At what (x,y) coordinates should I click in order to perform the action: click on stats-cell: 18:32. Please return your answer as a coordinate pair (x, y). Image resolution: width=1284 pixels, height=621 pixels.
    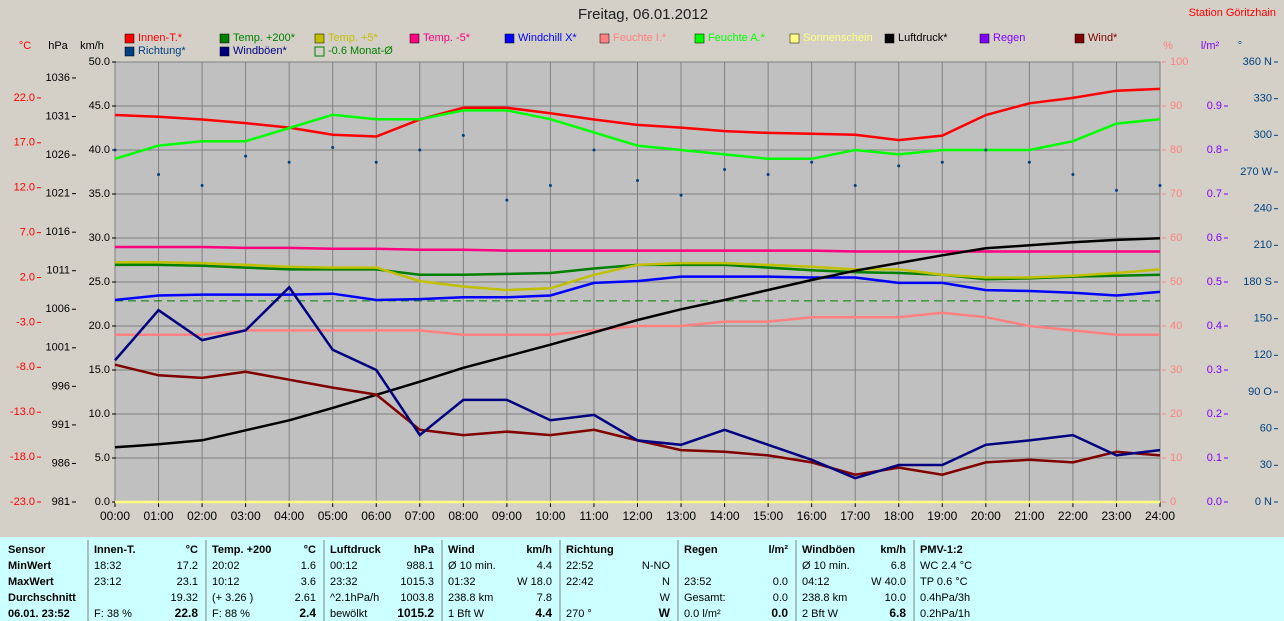
    Looking at the image, I should click on (108, 566).